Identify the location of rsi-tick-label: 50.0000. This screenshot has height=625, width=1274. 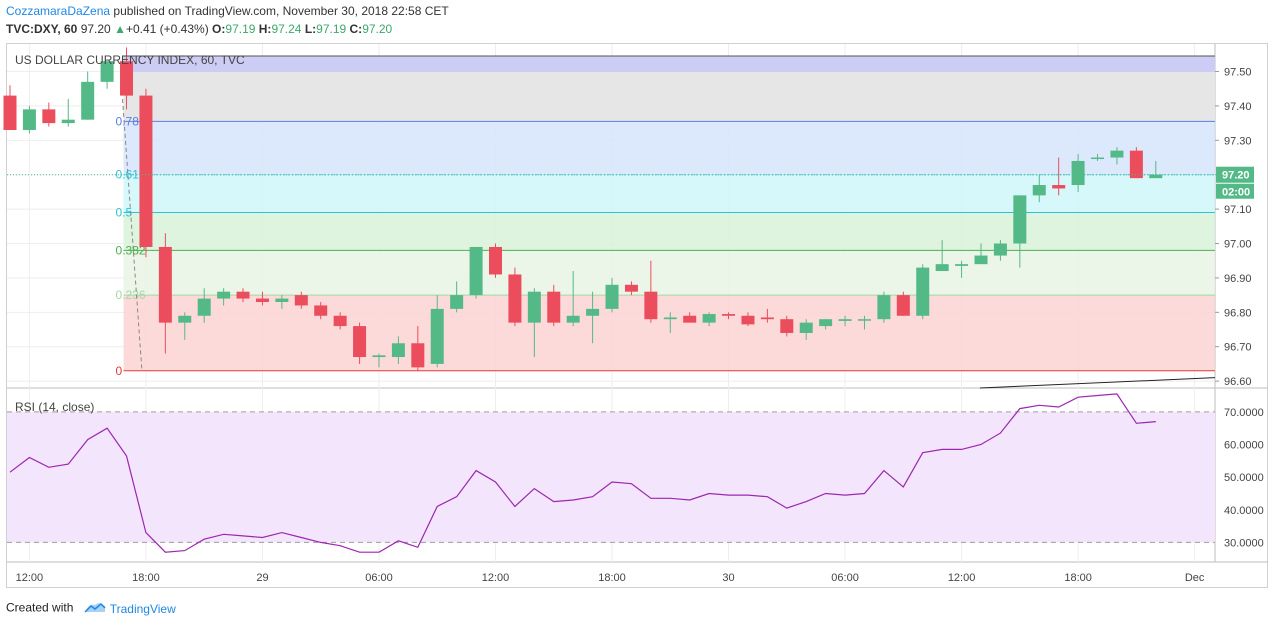
(1244, 478).